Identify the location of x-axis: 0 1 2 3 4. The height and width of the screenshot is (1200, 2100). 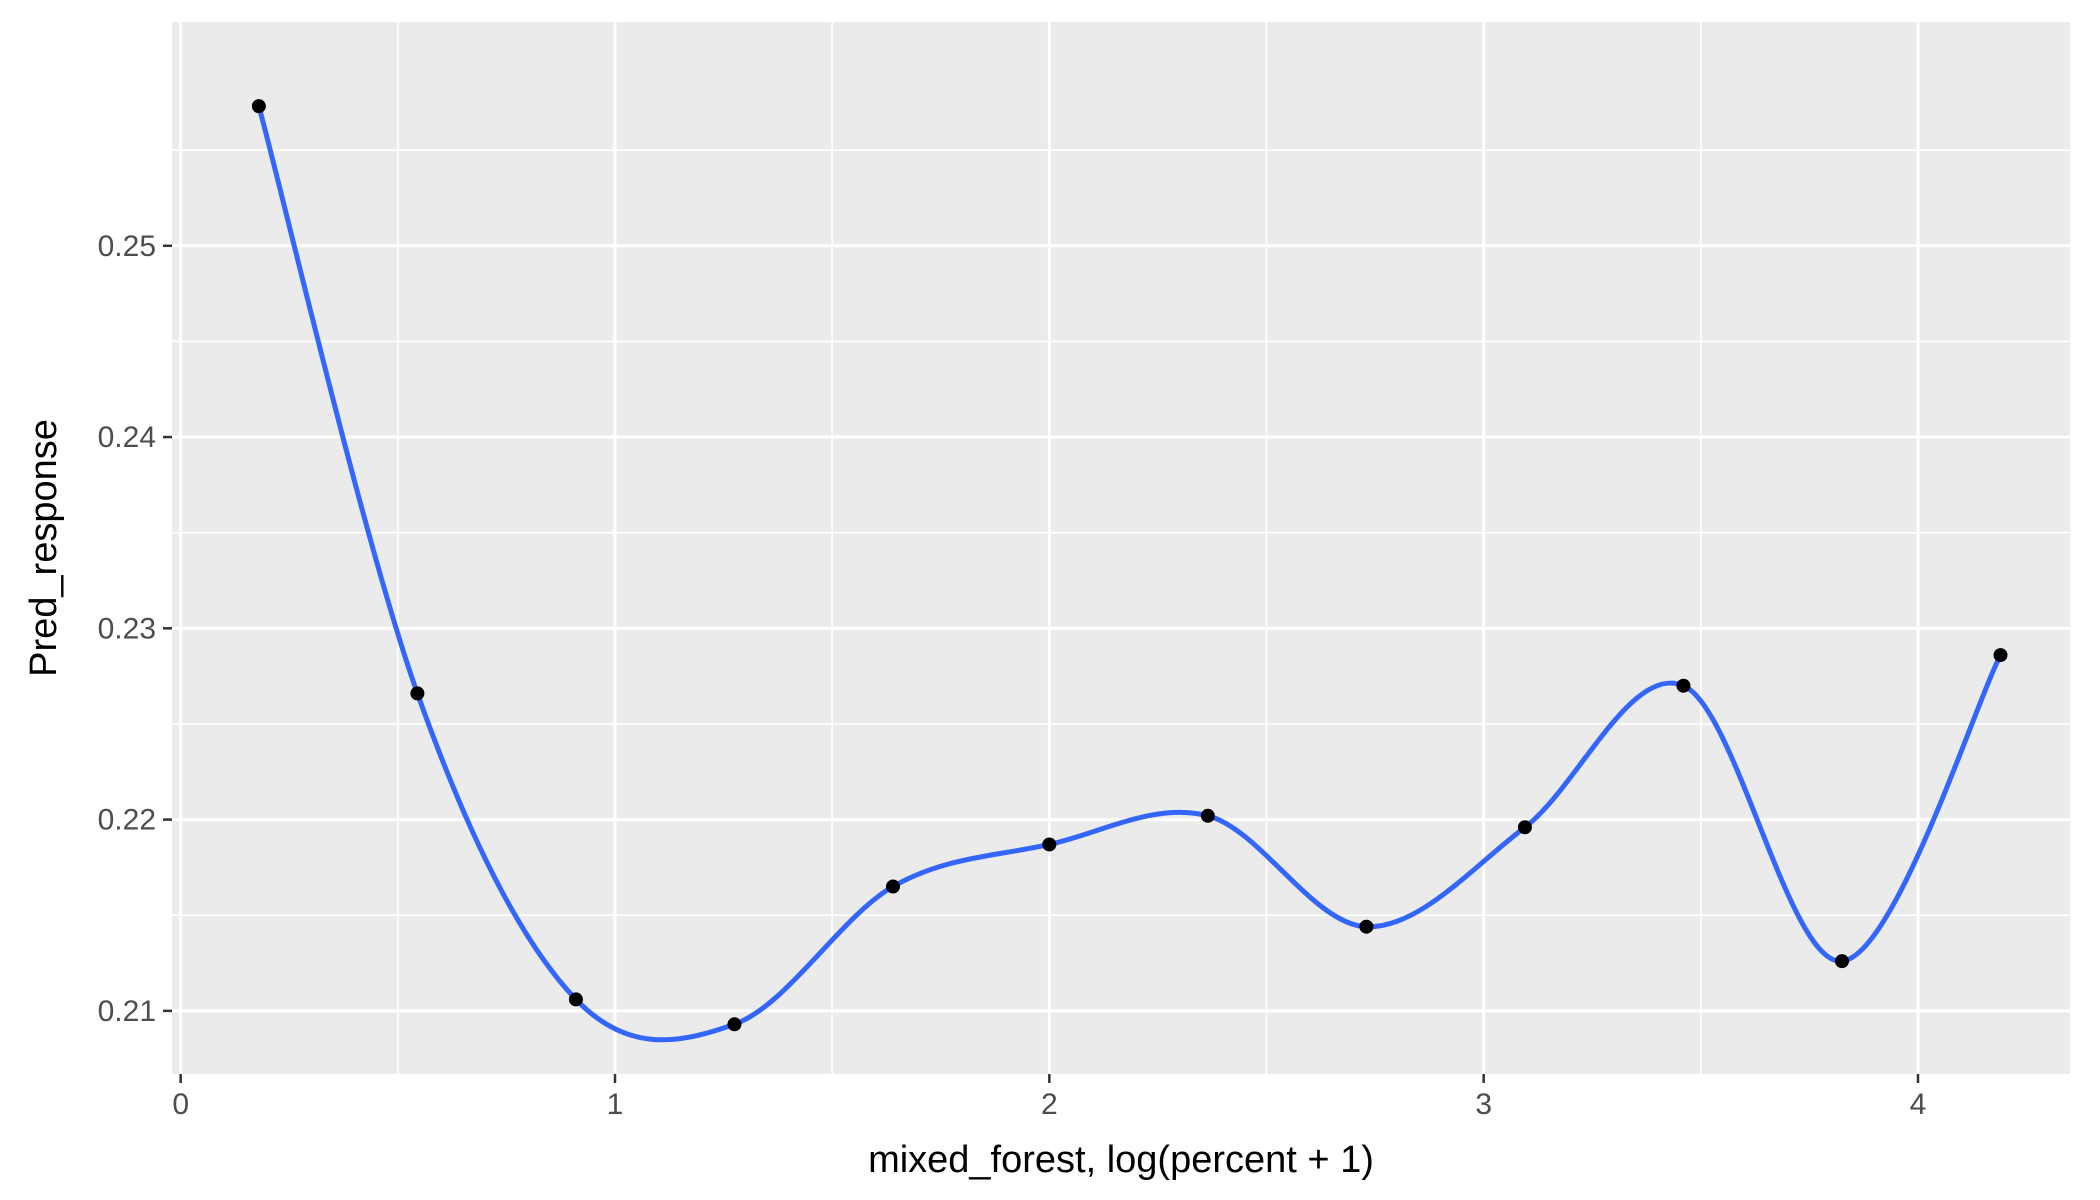
(1049, 1097).